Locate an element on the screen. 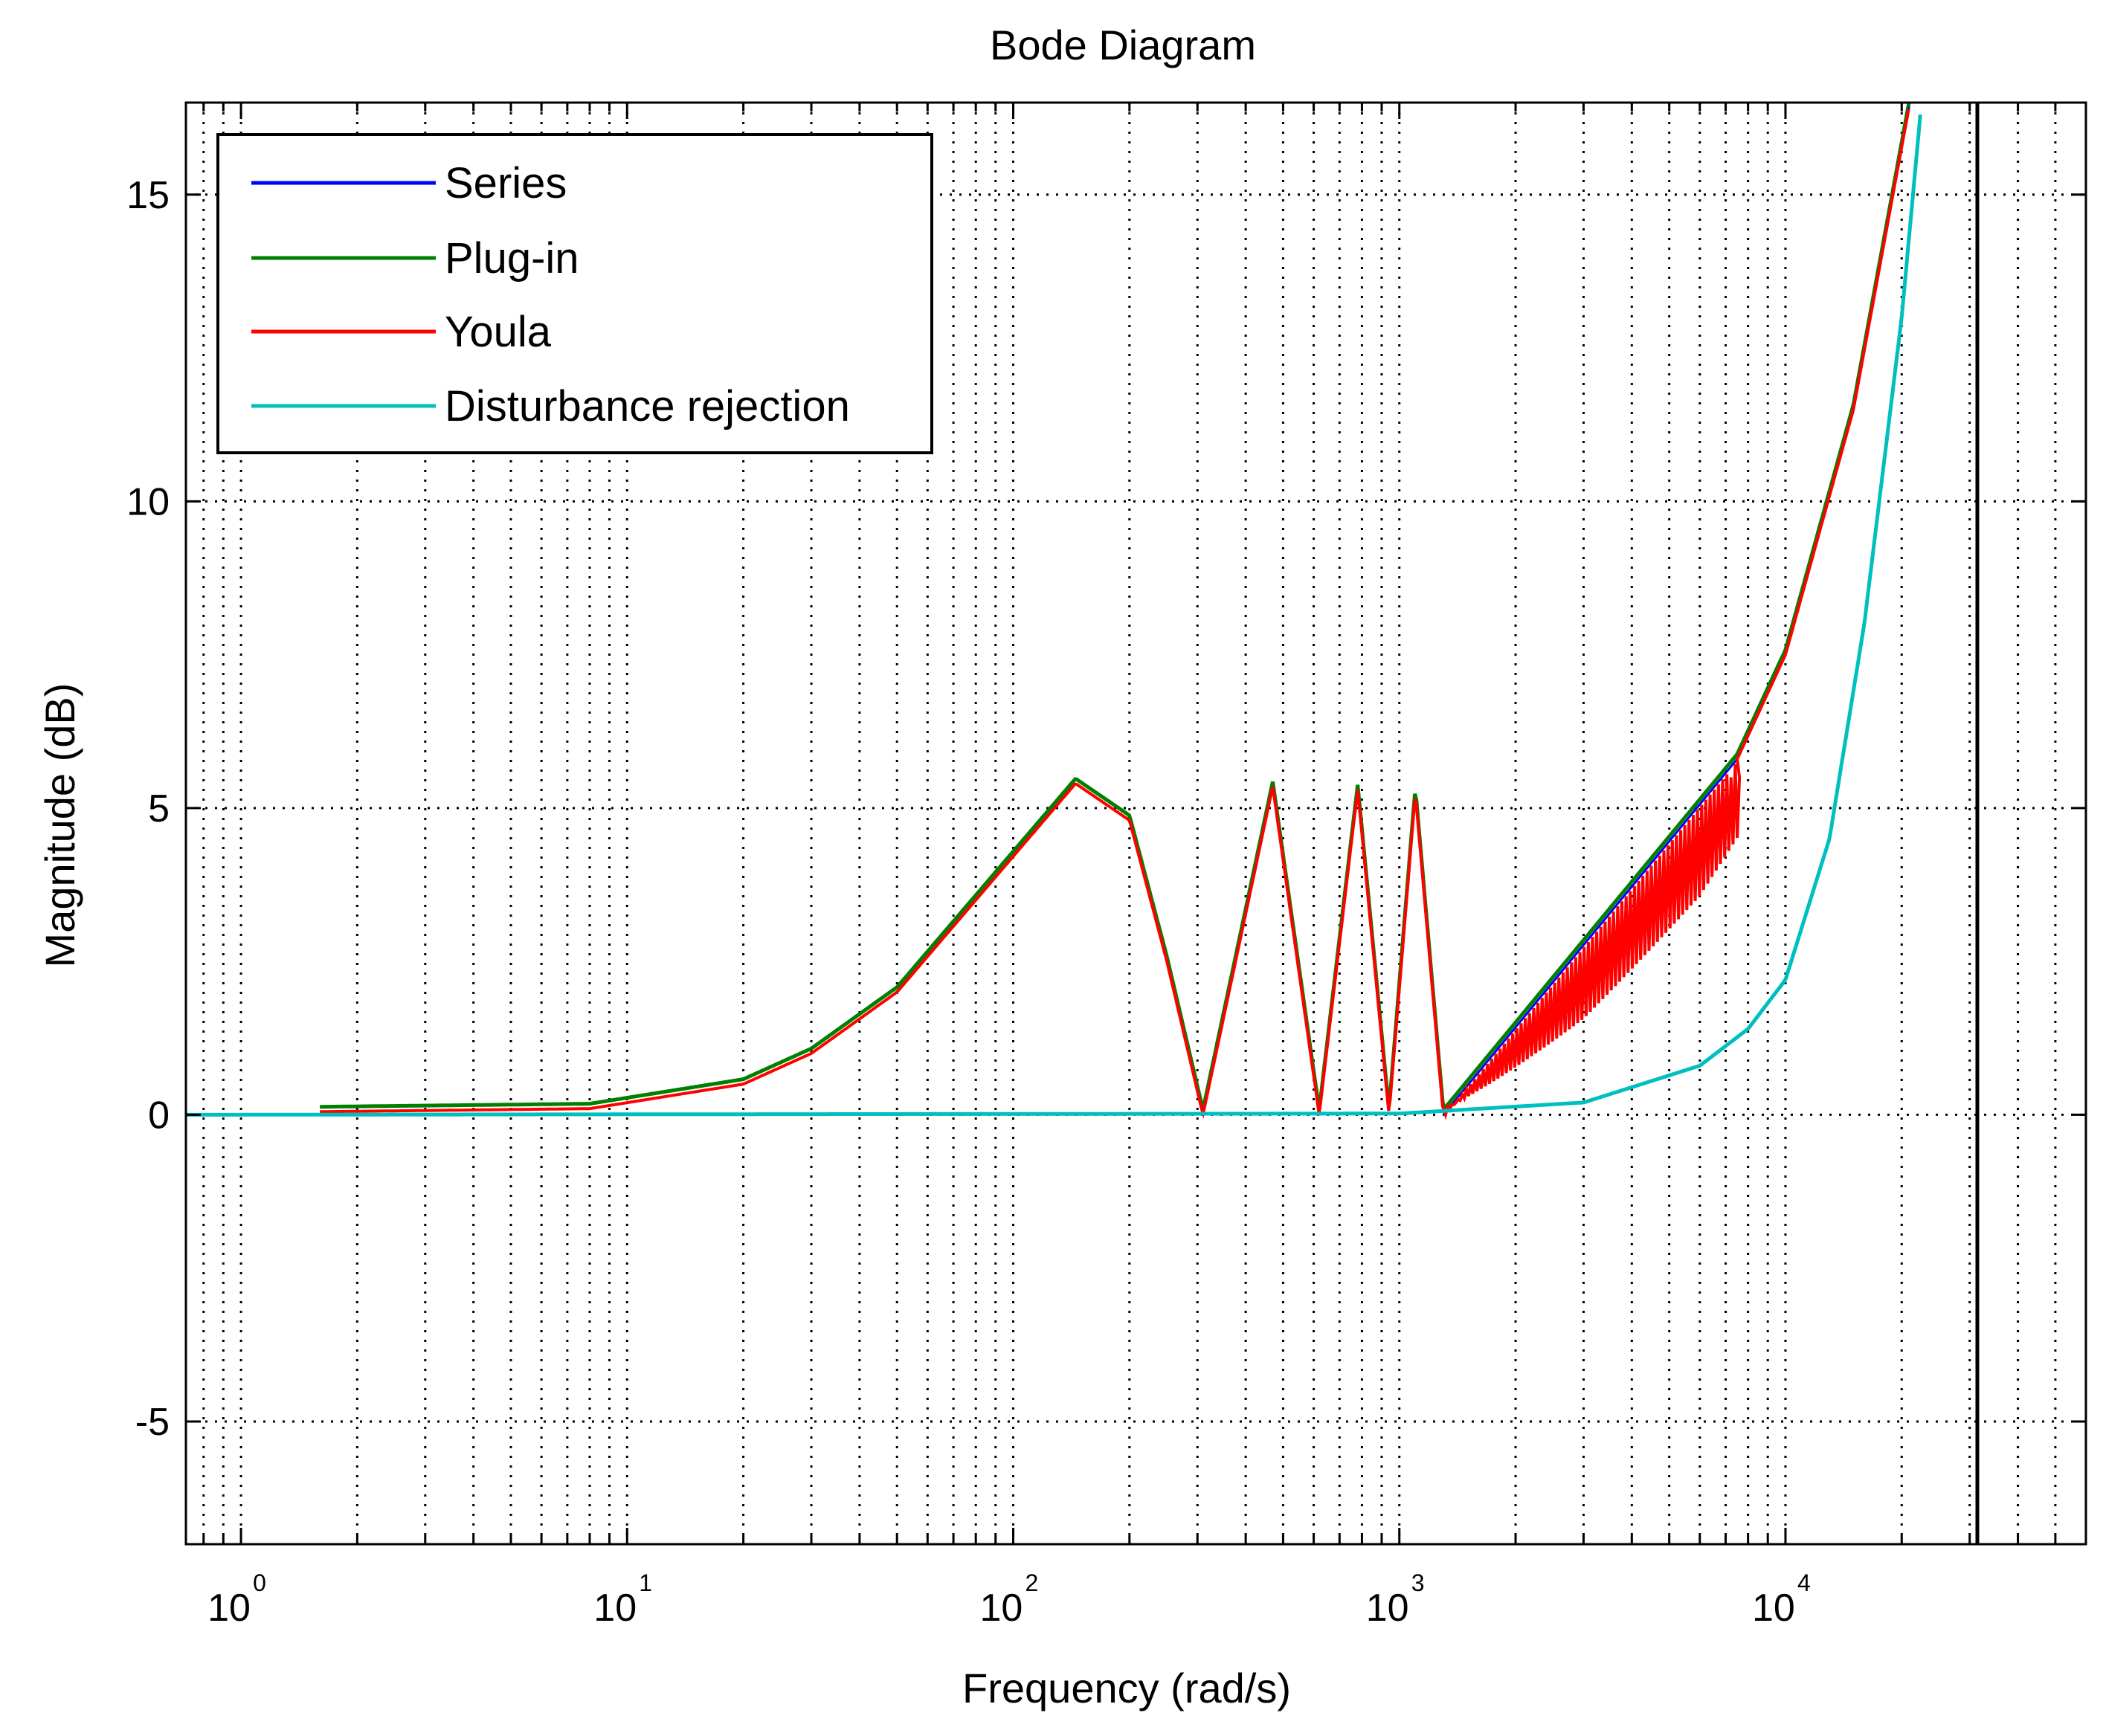  legend: Series Plug-in Youla Disturbance rejection is located at coordinates (574, 293).